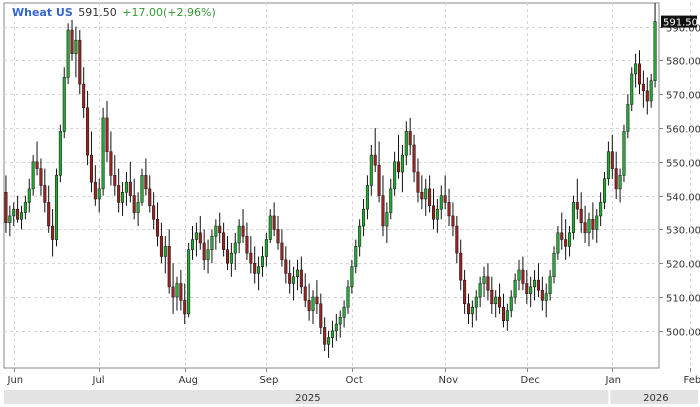 The width and height of the screenshot is (700, 407). What do you see at coordinates (683, 96) in the screenshot?
I see `y-tick-label: 570.00` at bounding box center [683, 96].